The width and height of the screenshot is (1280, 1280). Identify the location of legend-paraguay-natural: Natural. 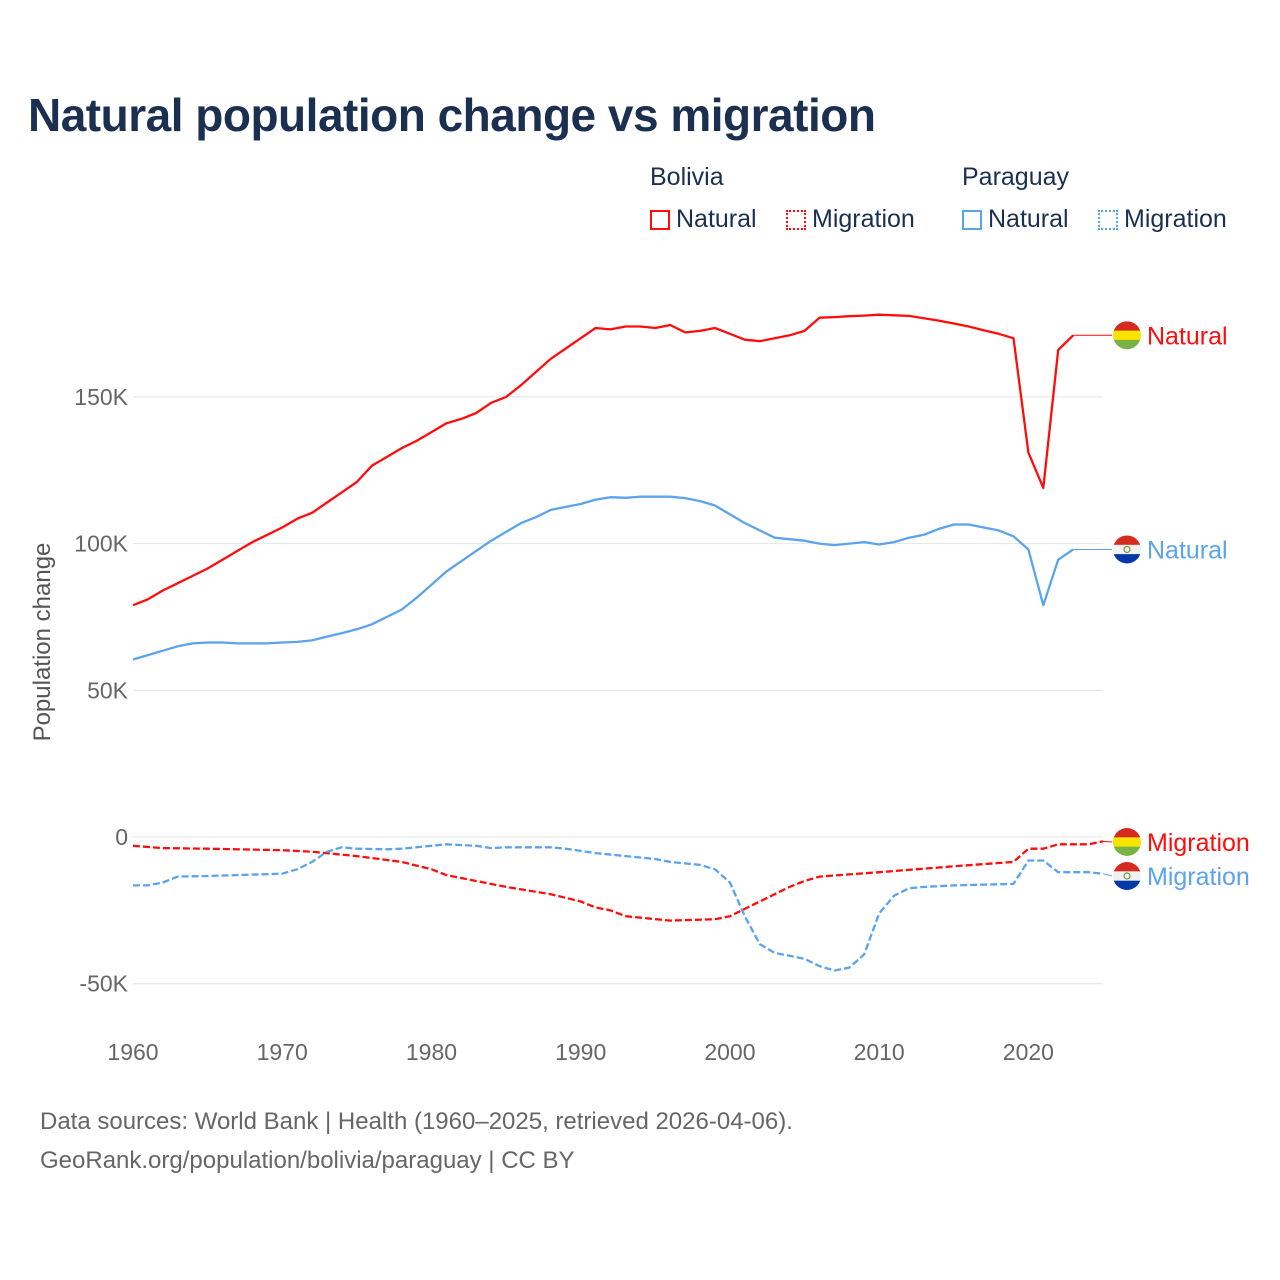
(1015, 219).